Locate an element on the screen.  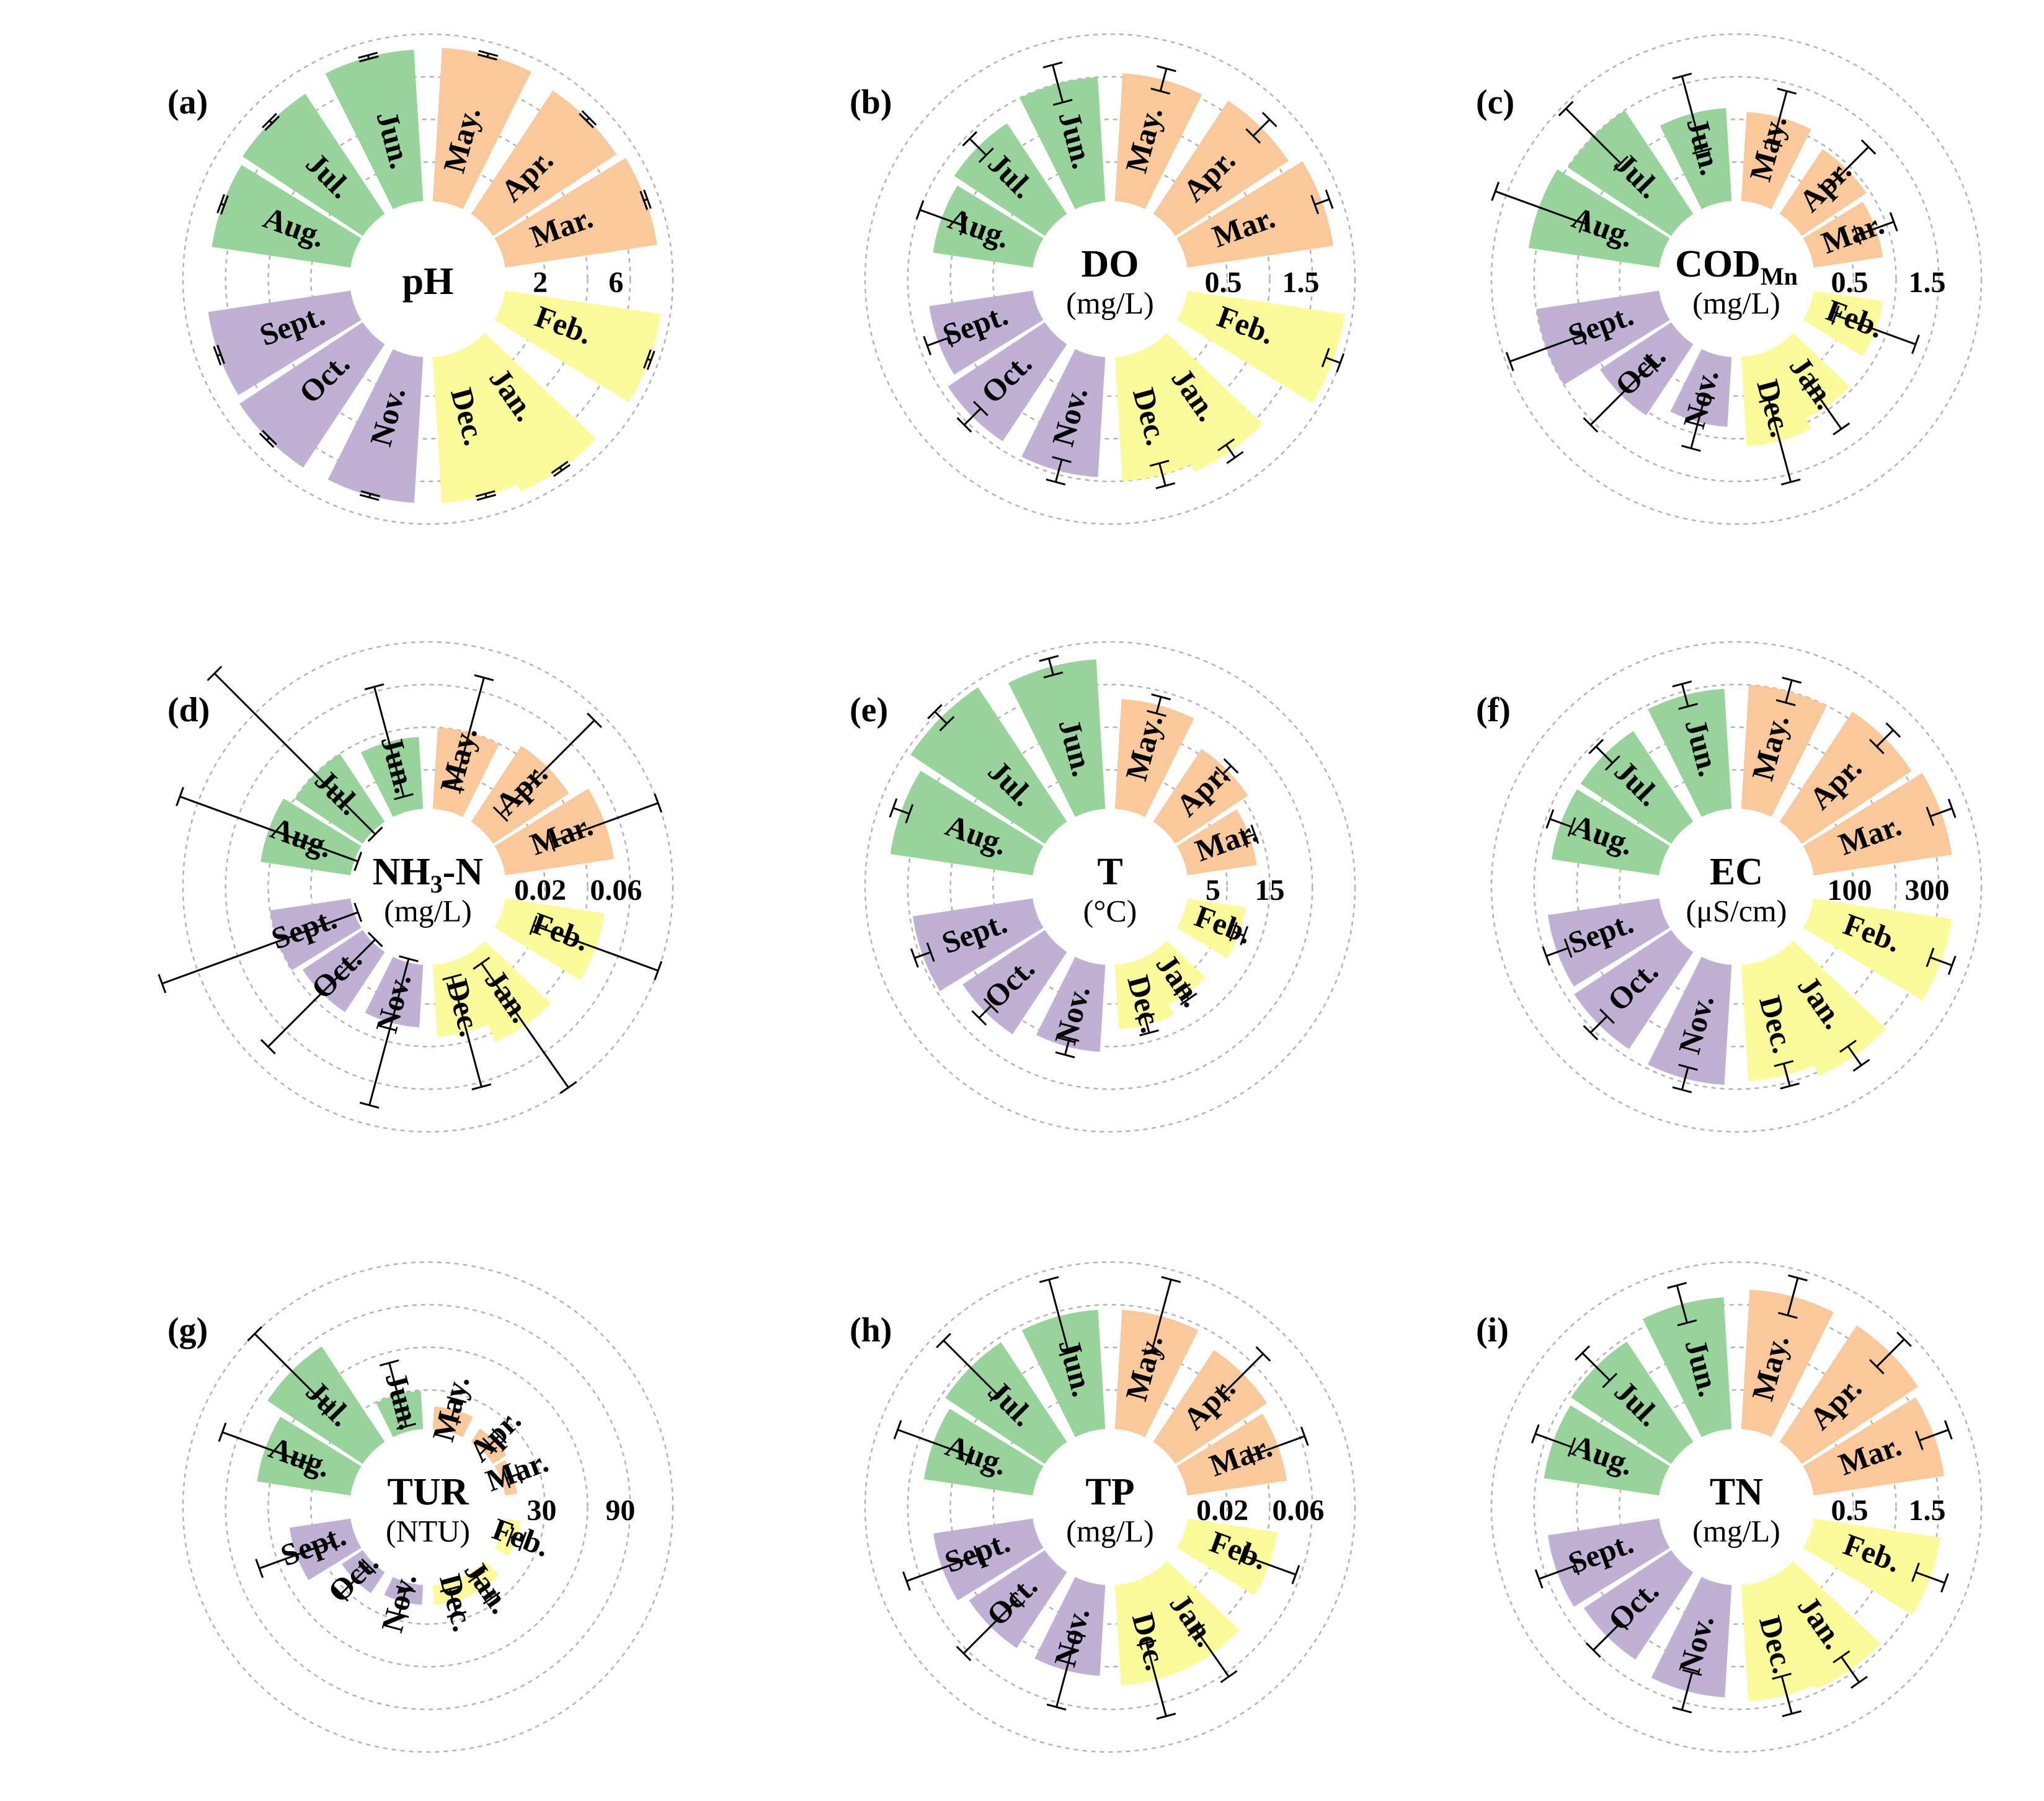
radial-tick-label: 0.02 is located at coordinates (540, 890).